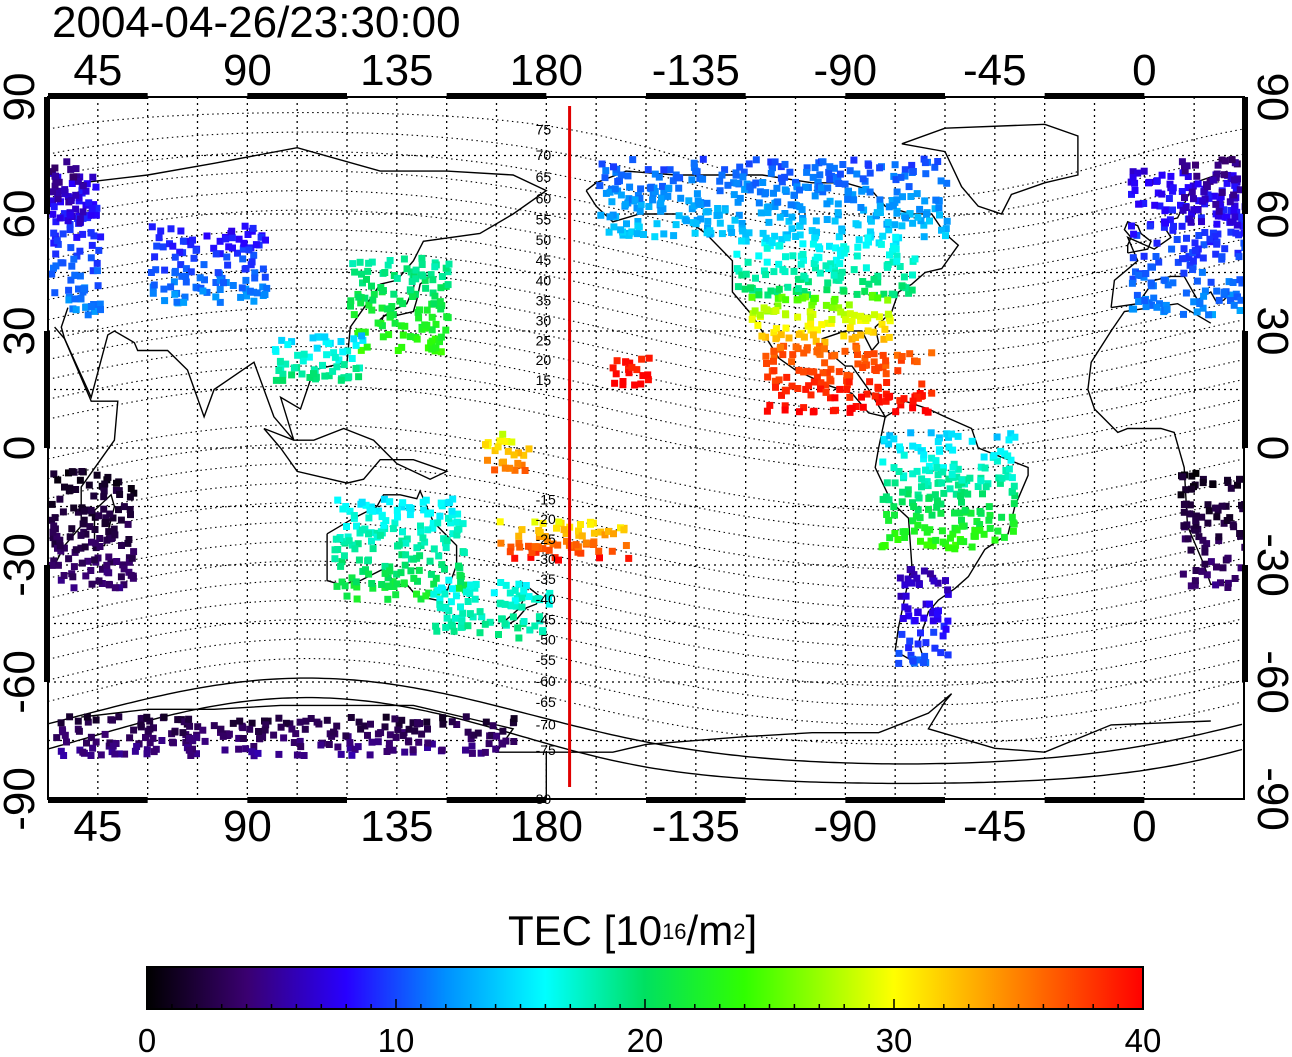 This screenshot has height=1057, width=1292. I want to click on magnetic-latitude-label: 55, so click(544, 219).